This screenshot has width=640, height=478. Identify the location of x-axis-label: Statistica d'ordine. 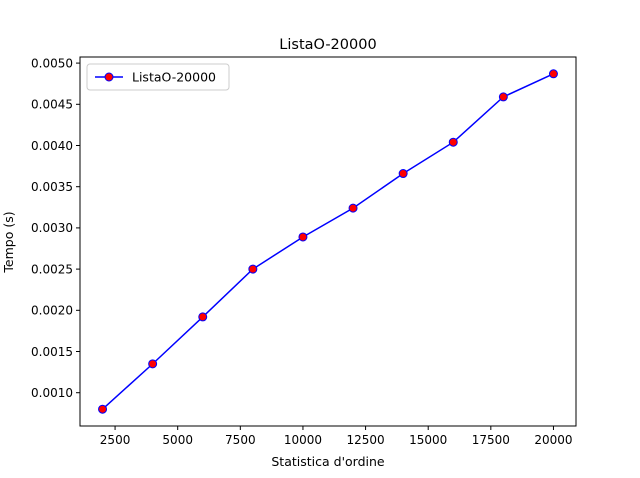
(328, 461).